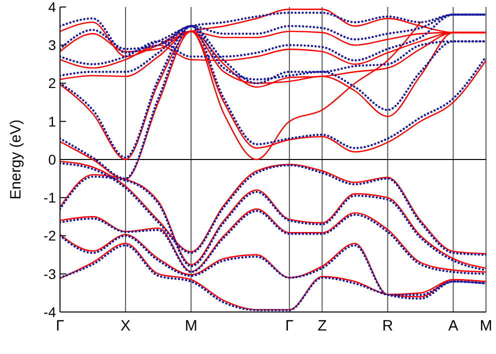  I want to click on y-tick-label: -4, so click(50, 312).